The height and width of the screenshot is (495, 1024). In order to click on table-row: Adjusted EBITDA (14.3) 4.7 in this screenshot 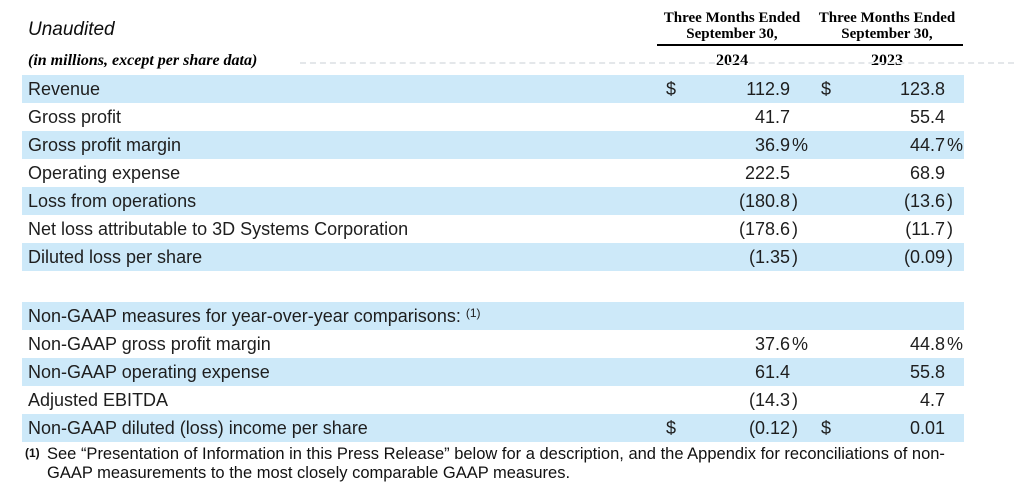, I will do `click(493, 400)`.